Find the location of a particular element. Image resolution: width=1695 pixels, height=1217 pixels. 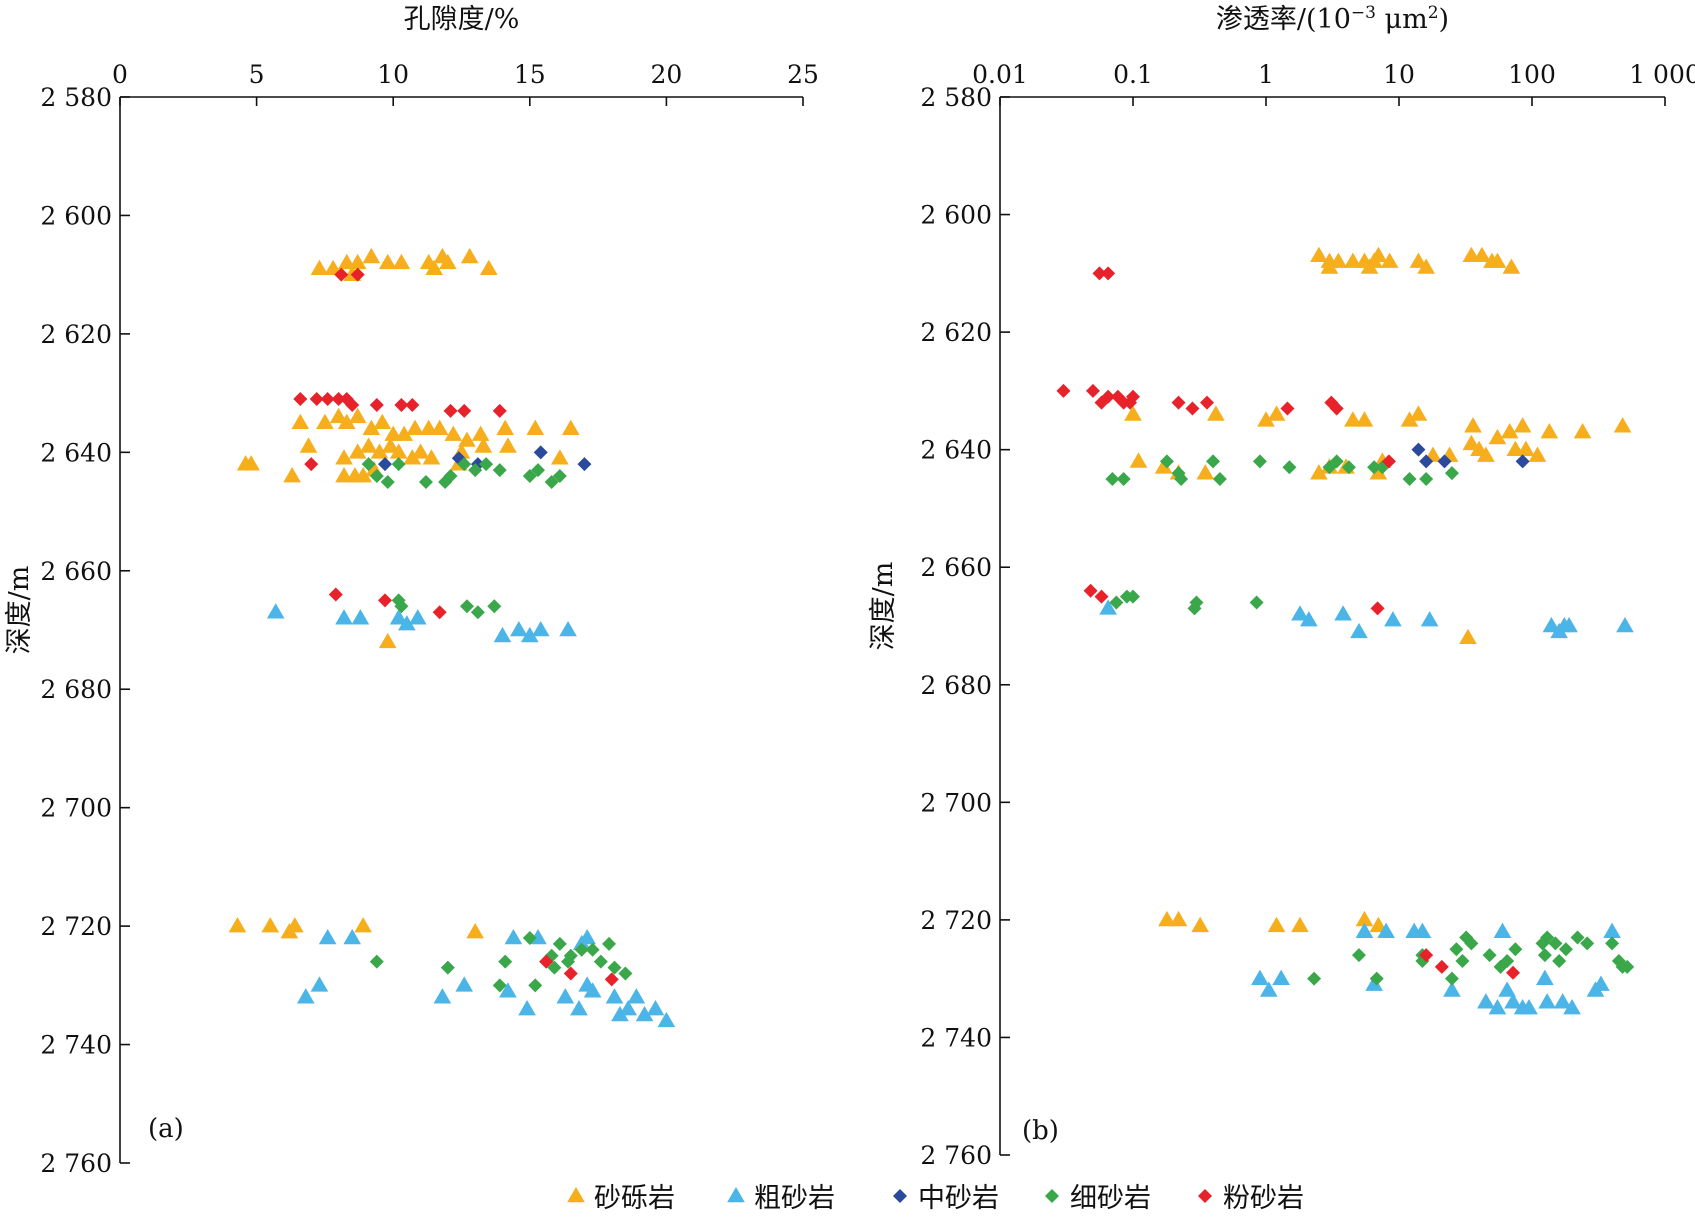

legend: 砂砾岩 粗砂岩 中砂岩 细砂岩 粉砂岩 is located at coordinates (935, 1198).